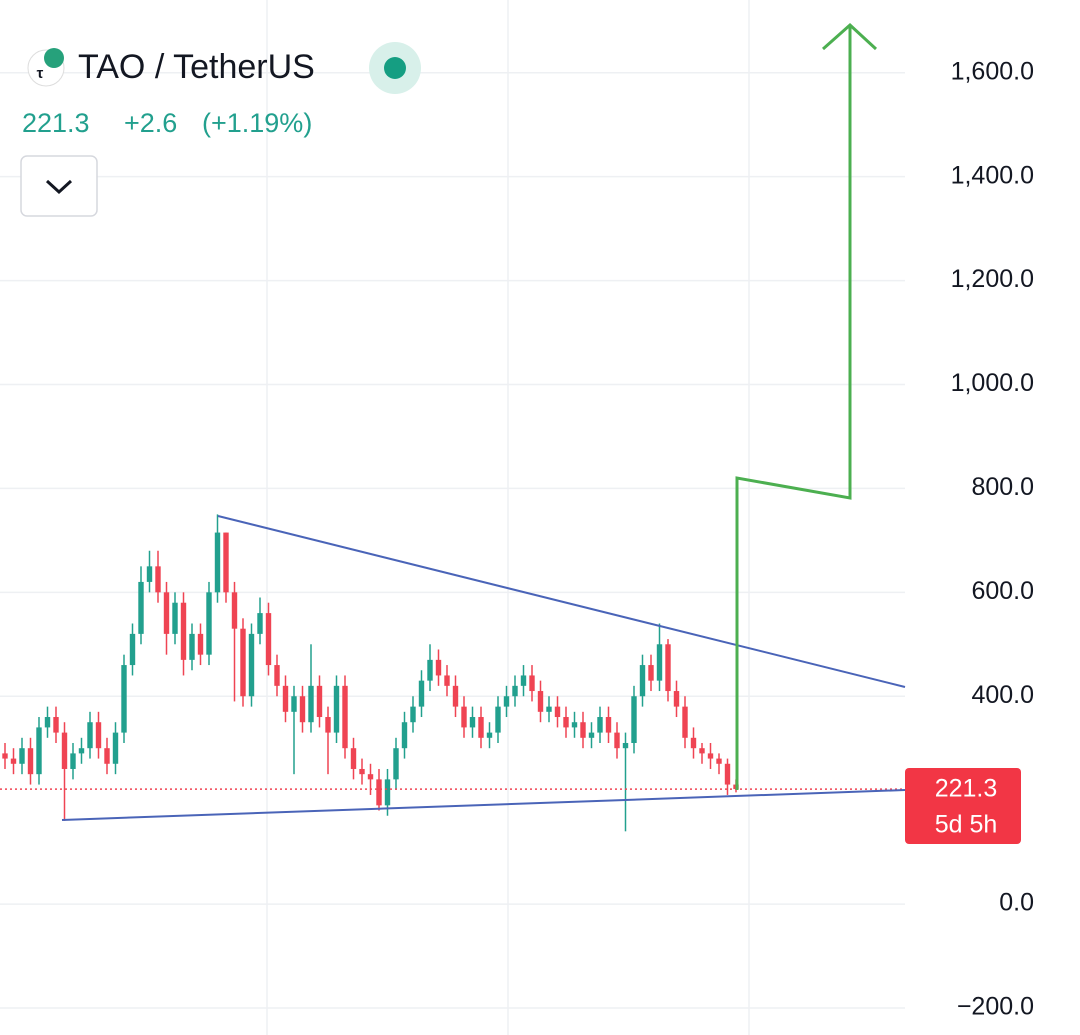 Image resolution: width=1080 pixels, height=1035 pixels. Describe the element at coordinates (150, 123) in the screenshot. I see `price-change: +2.6` at that location.